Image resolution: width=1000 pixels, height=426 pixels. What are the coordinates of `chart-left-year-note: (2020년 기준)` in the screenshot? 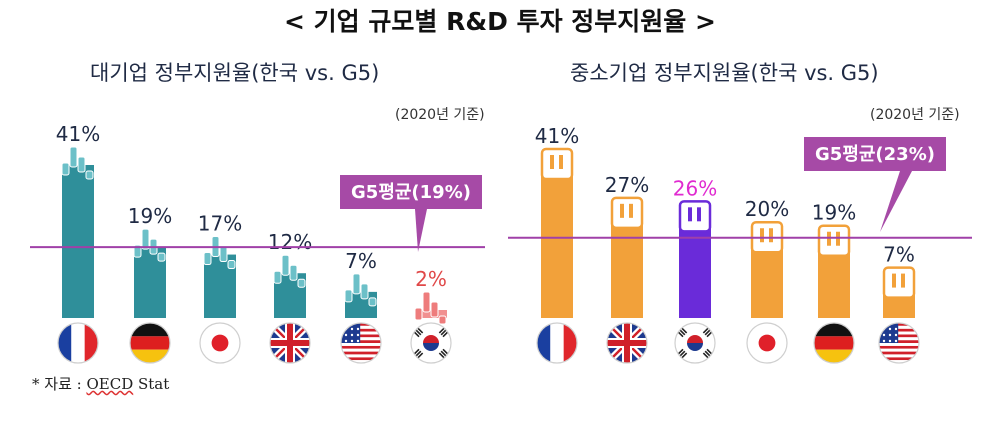 It's located at (440, 115).